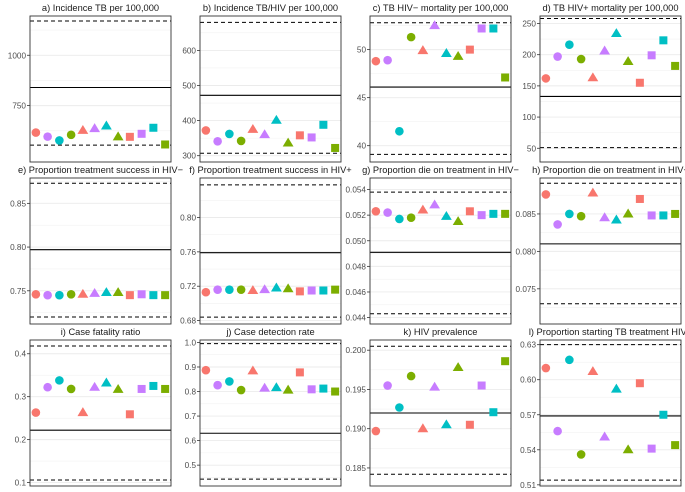 The width and height of the screenshot is (685, 492). Describe the element at coordinates (526, 251) in the screenshot. I see `y-tick-label: 0.080` at that location.